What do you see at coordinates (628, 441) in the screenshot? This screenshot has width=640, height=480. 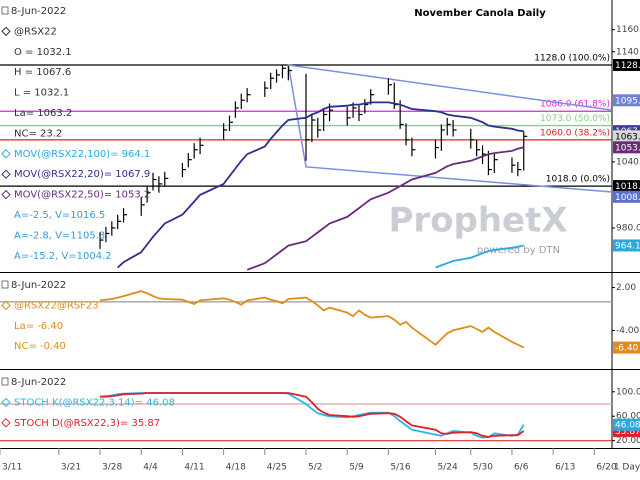 I see `y-tick-label: 20.00` at bounding box center [628, 441].